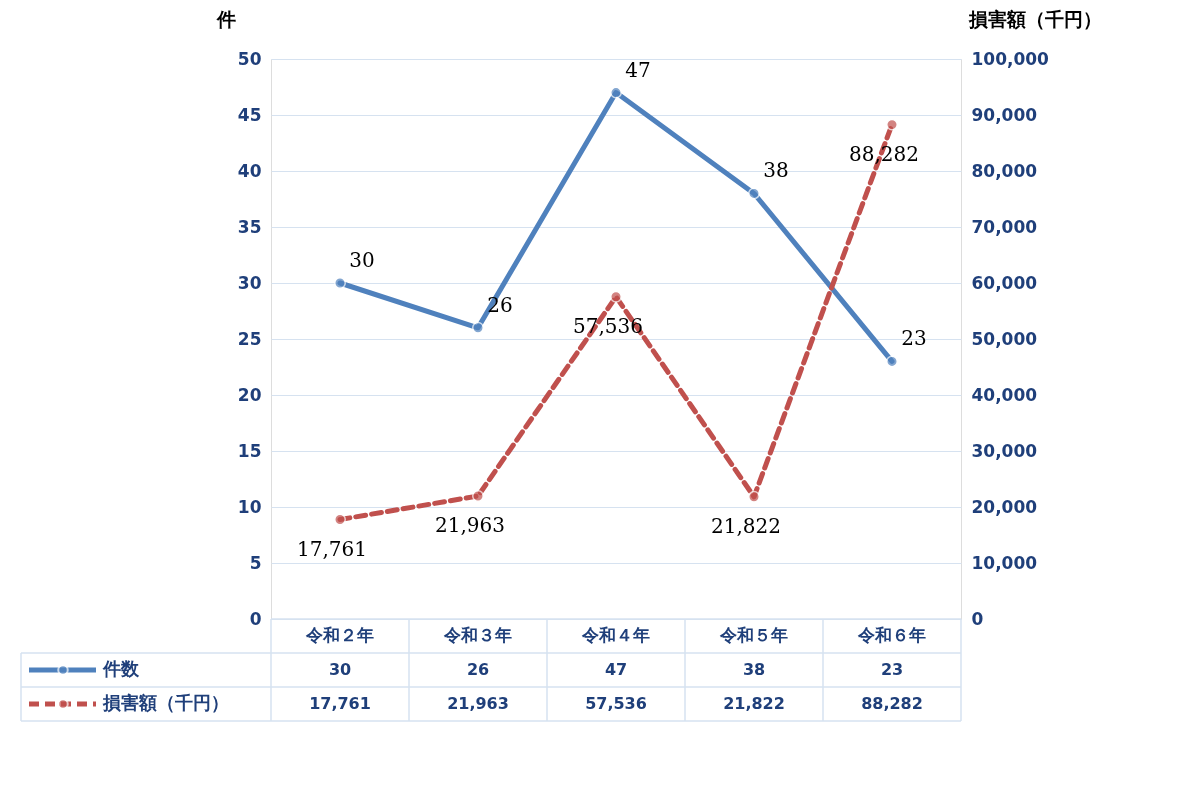 This screenshot has width=1192, height=809. I want to click on text: 23, so click(914, 338).